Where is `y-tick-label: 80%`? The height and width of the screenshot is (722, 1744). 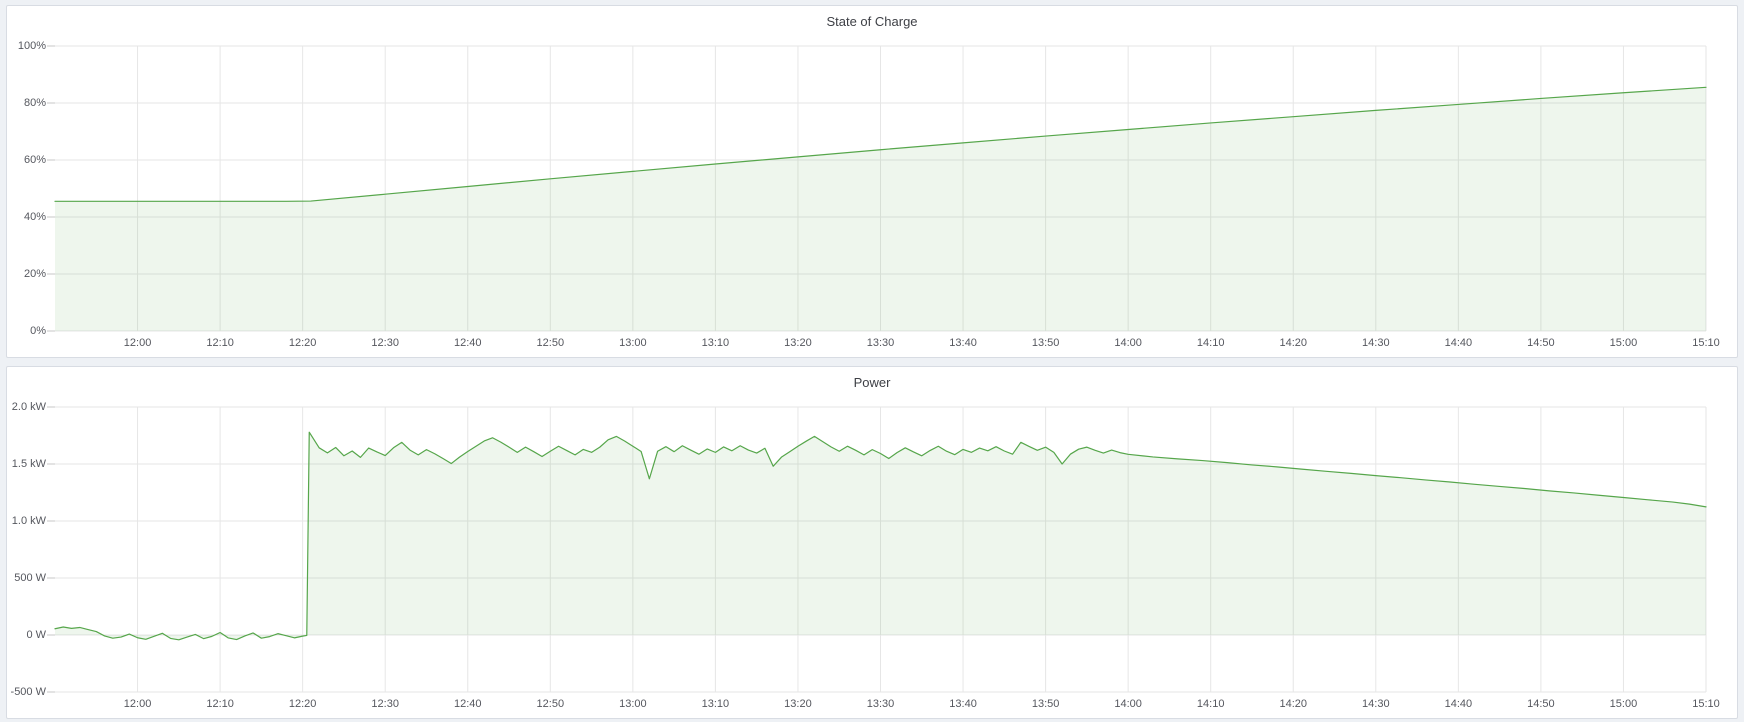
y-tick-label: 80% is located at coordinates (34, 103).